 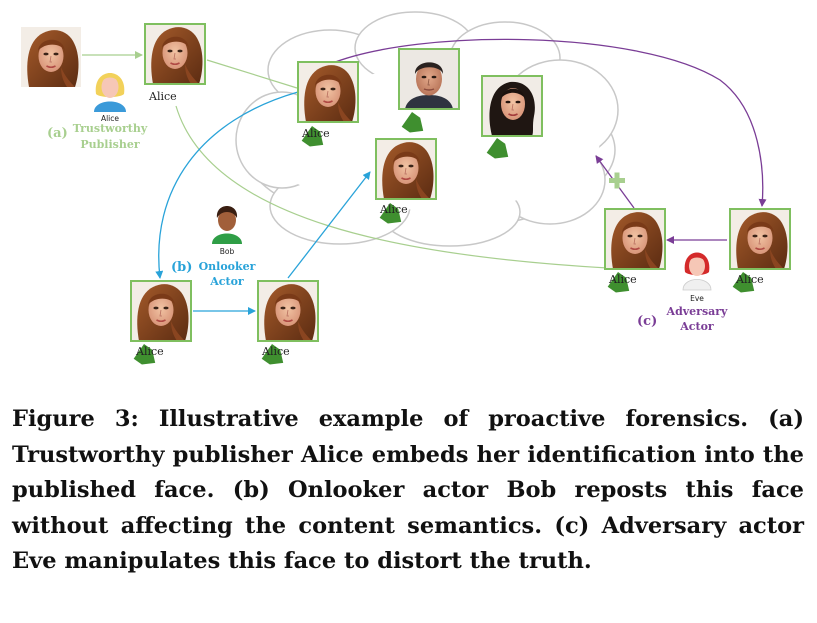 I want to click on adversary-role-line2: Actor, so click(x=696, y=326).